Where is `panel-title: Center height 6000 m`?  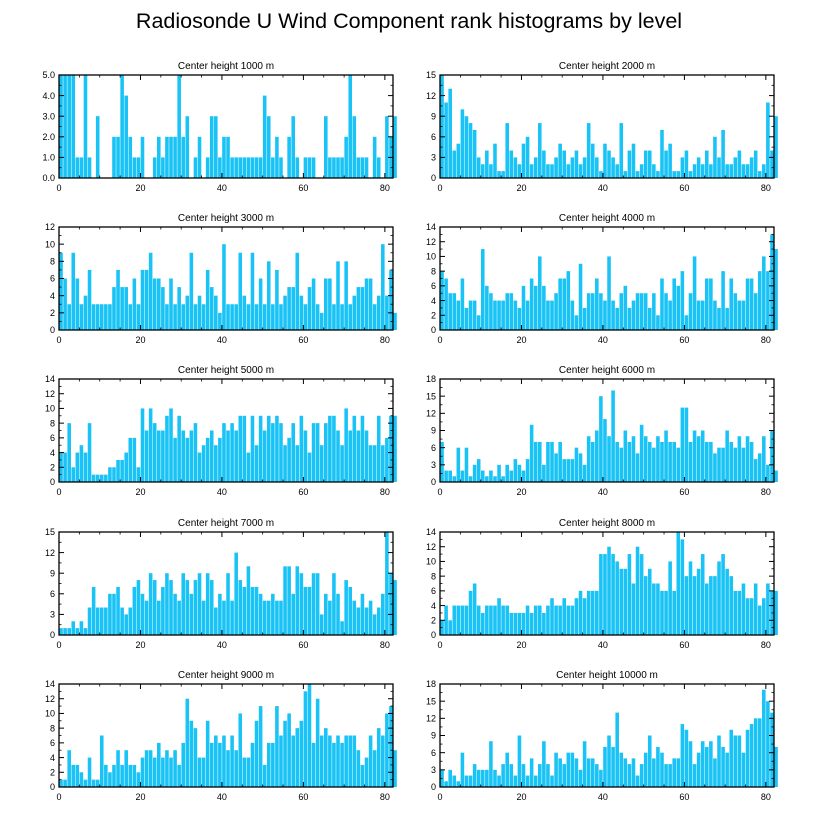
panel-title: Center height 6000 m is located at coordinates (607, 370).